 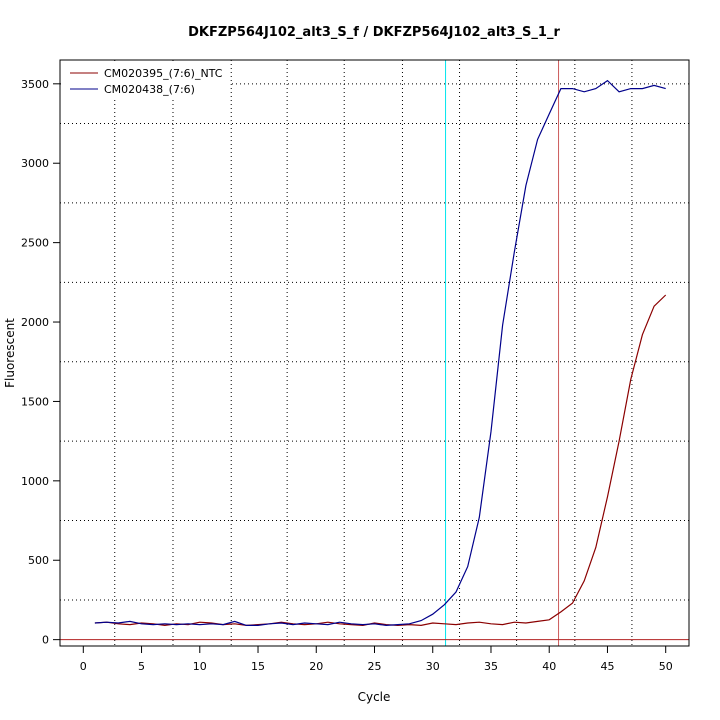 I want to click on x-tick-label: 40, so click(x=549, y=666).